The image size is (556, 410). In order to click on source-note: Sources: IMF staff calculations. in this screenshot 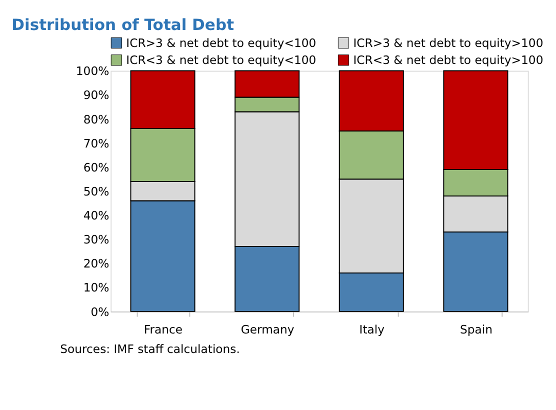, I will do `click(150, 349)`.